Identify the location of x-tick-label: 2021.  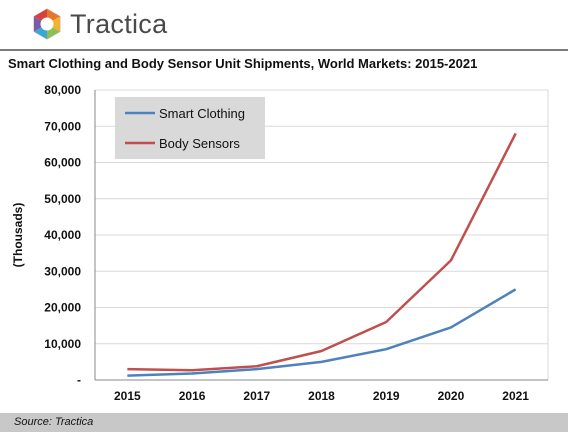
(515, 396).